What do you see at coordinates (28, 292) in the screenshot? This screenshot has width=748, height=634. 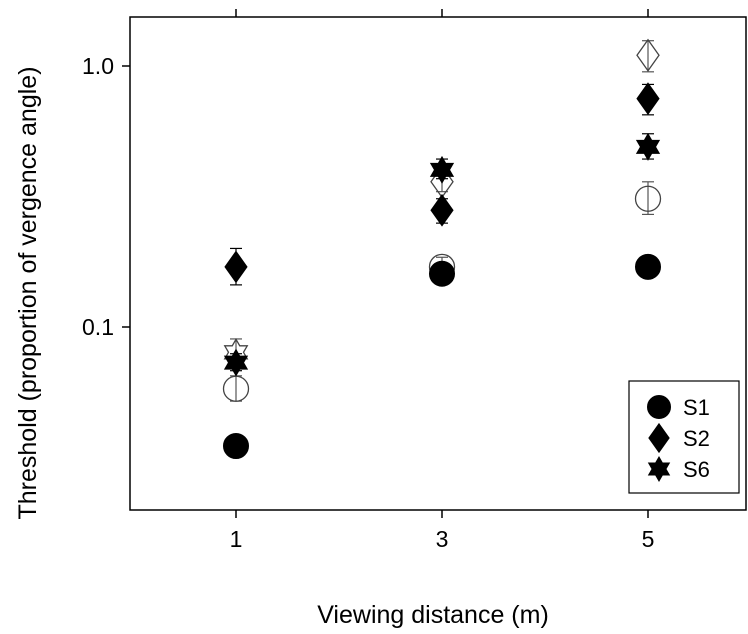 I see `y-axis-label: Threshold (proportion of vergence angle)` at bounding box center [28, 292].